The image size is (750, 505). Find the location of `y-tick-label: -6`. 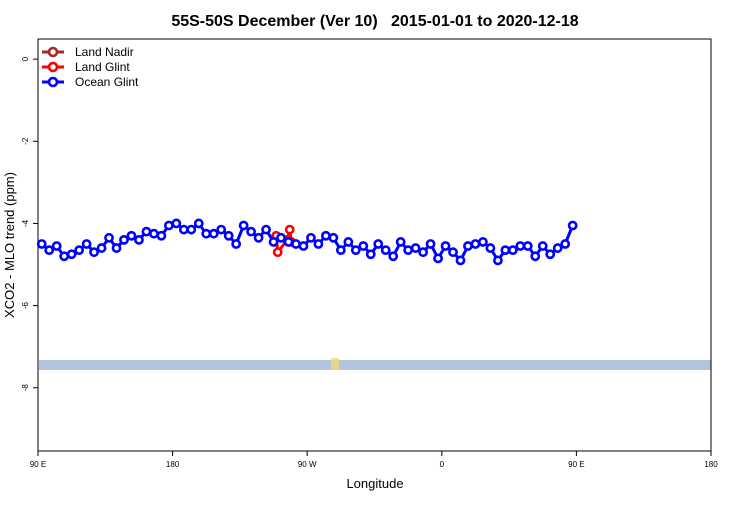

y-tick-label: -6 is located at coordinates (25, 305).